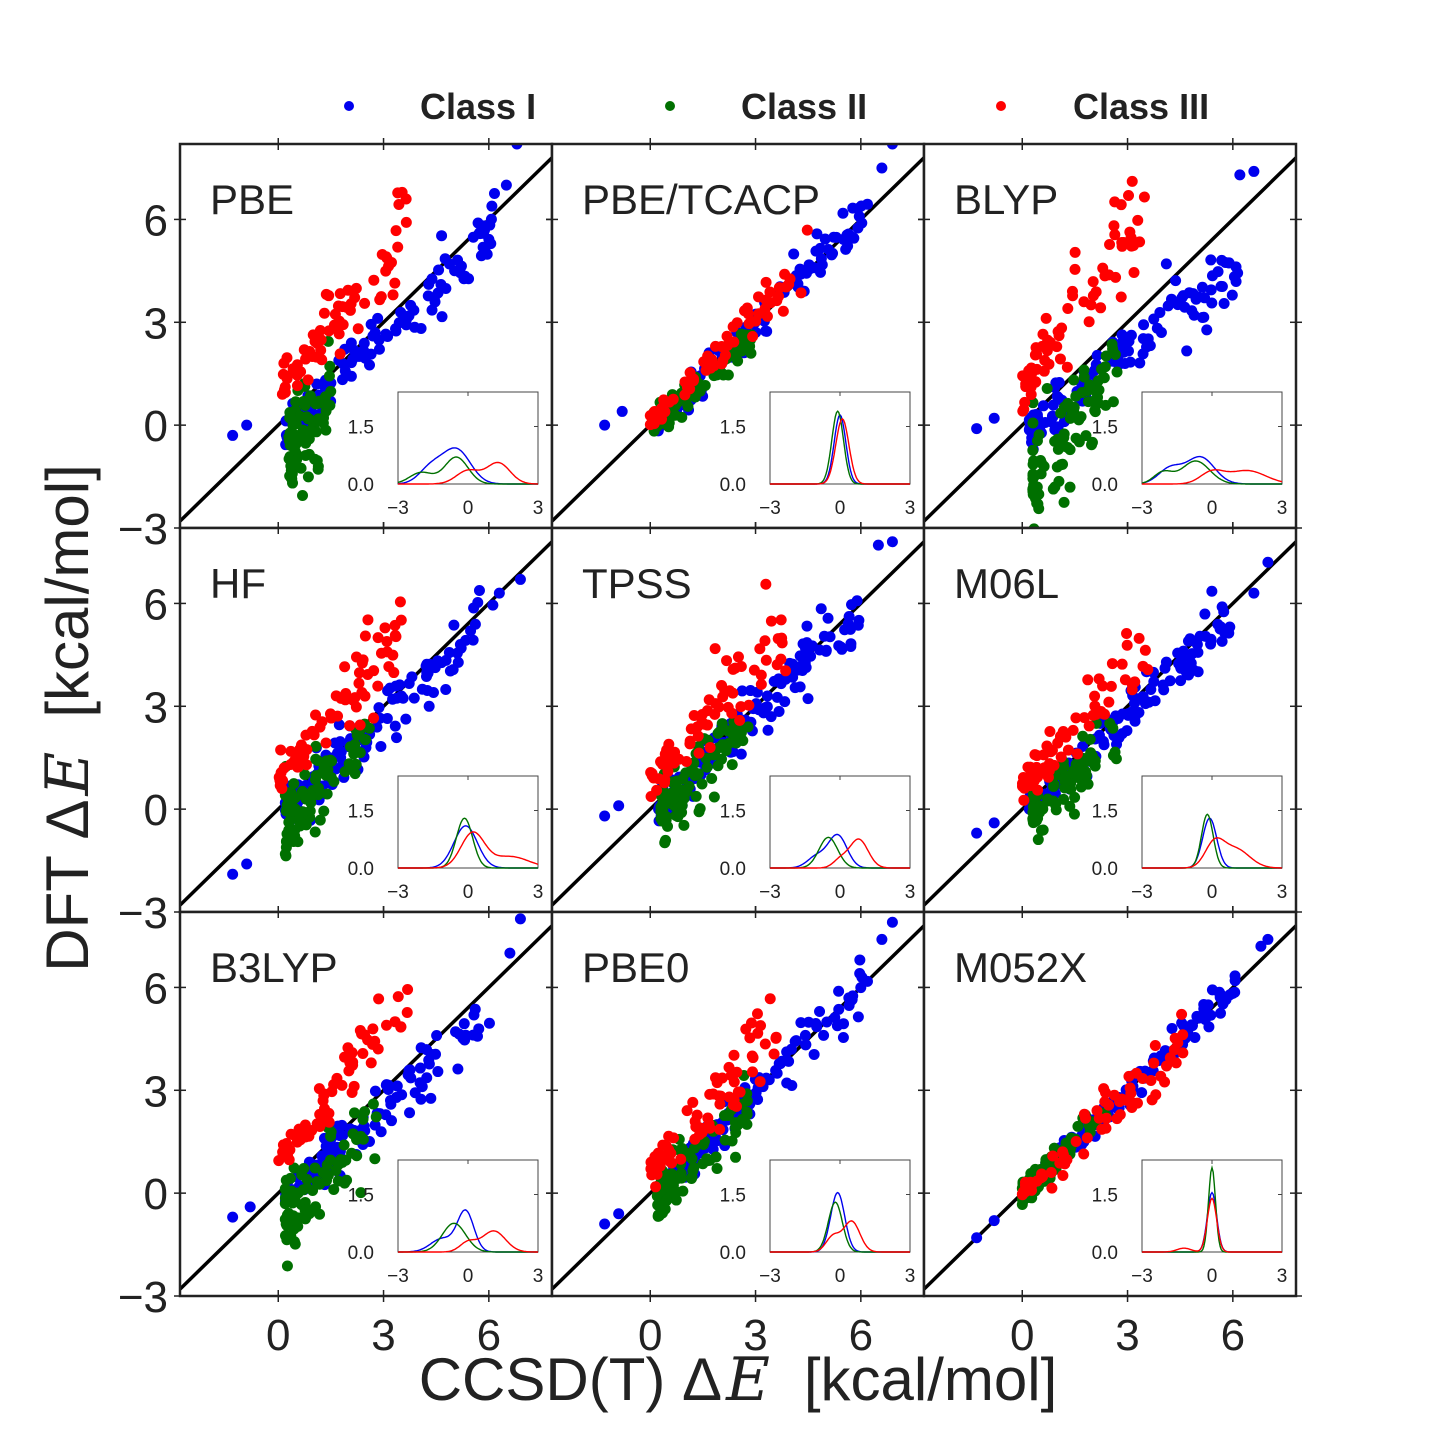 This screenshot has height=1440, width=1440. I want to click on inset-x-tick-label: −3, so click(398, 508).